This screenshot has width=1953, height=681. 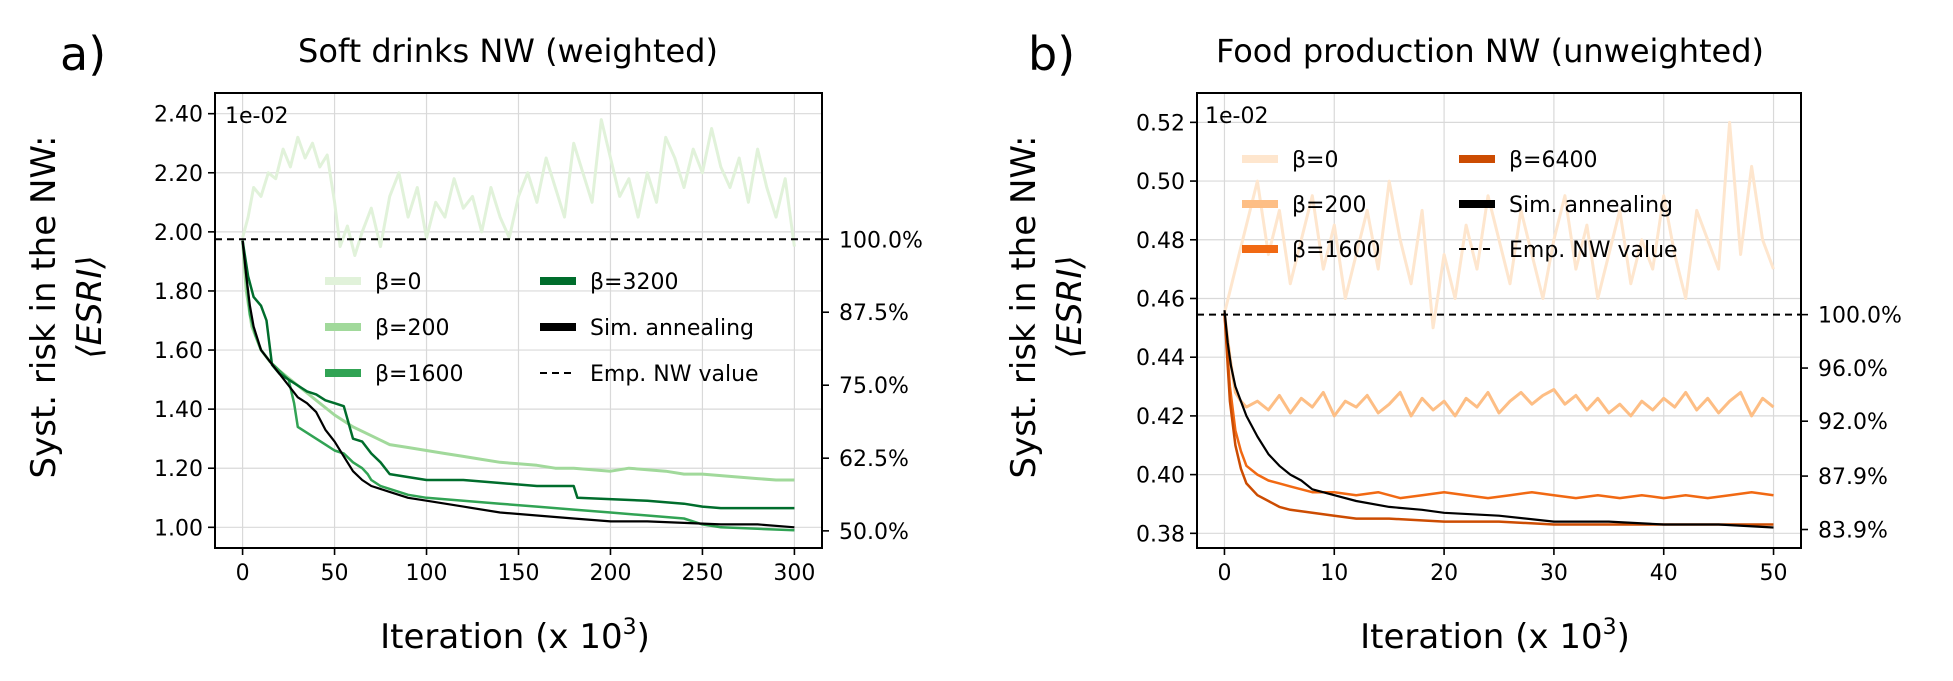 What do you see at coordinates (1554, 573) in the screenshot?
I see `panel-b-x-tick-label: 30` at bounding box center [1554, 573].